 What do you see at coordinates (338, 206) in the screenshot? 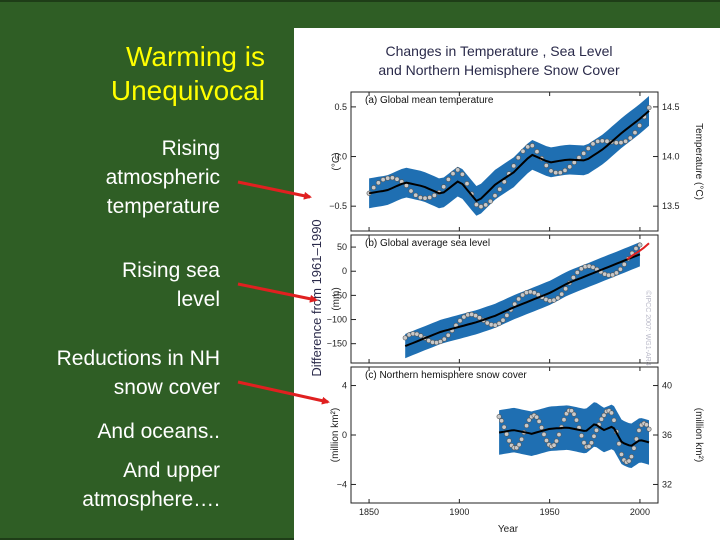
I see `y-tick-label: −0.5` at bounding box center [338, 206].